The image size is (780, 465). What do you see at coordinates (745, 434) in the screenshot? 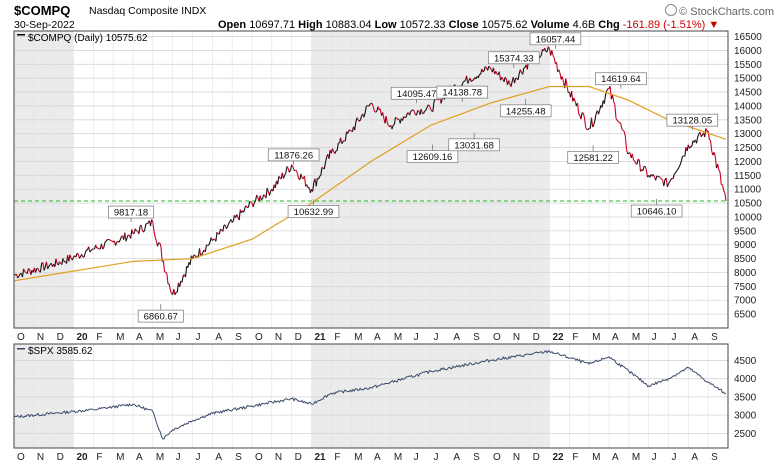
I see `y-tick-label: 2500` at bounding box center [745, 434].